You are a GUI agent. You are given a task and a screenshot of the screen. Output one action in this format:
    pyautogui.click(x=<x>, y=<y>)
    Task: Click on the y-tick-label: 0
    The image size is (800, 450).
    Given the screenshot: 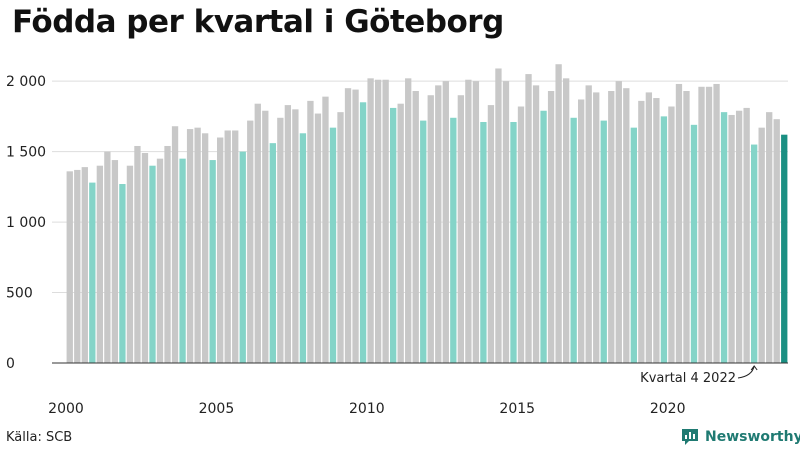 What is the action you would take?
    pyautogui.click(x=10, y=364)
    